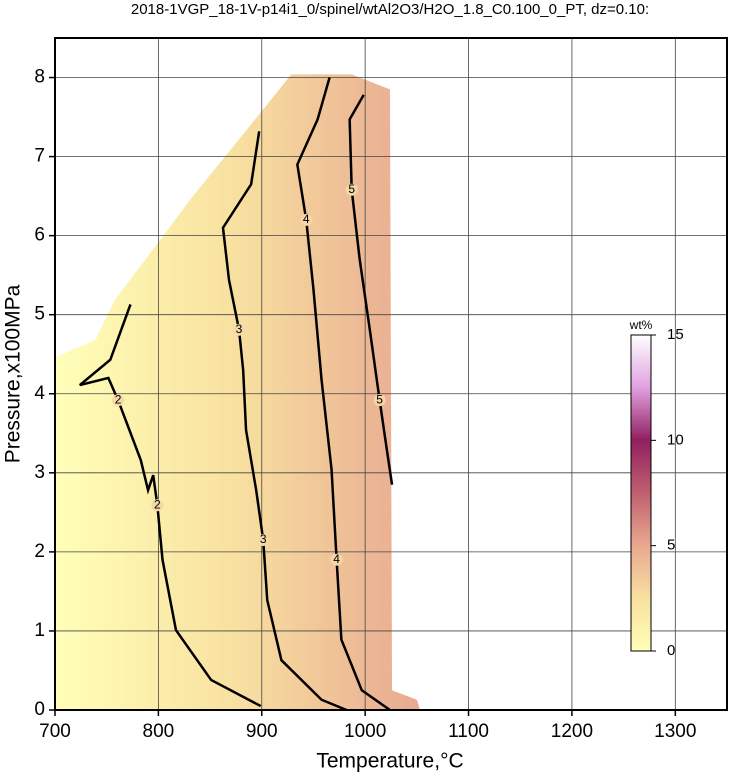  Describe the element at coordinates (389, 761) in the screenshot. I see `x-axis-label: Temperature,°C` at that location.